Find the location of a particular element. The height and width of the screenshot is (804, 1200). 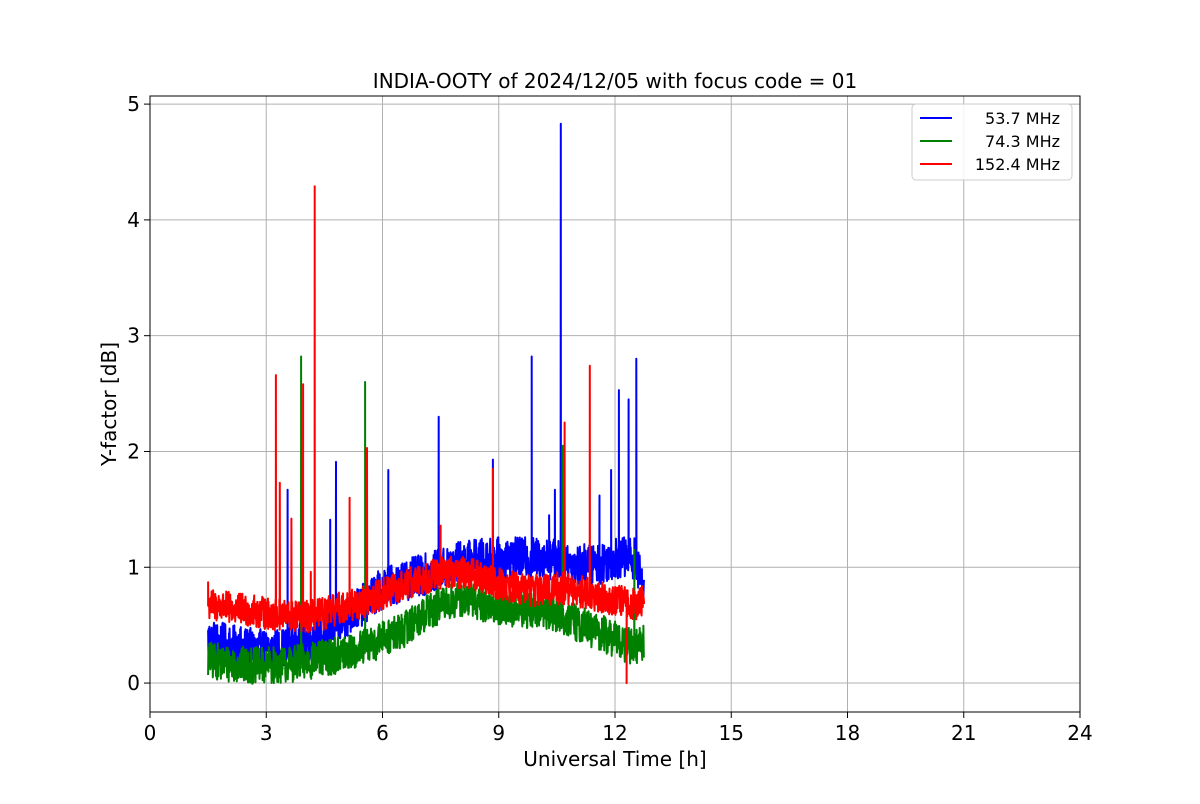

y-tick-label: 5 is located at coordinates (133, 104).